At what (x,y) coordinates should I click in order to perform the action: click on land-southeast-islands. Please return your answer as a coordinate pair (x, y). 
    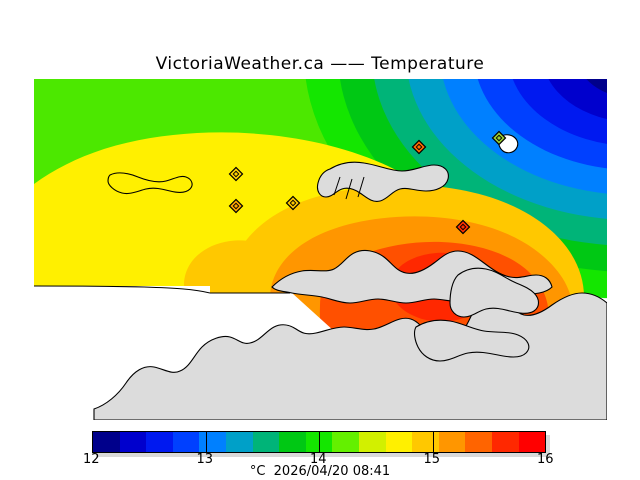
    Looking at the image, I should click on (471, 340).